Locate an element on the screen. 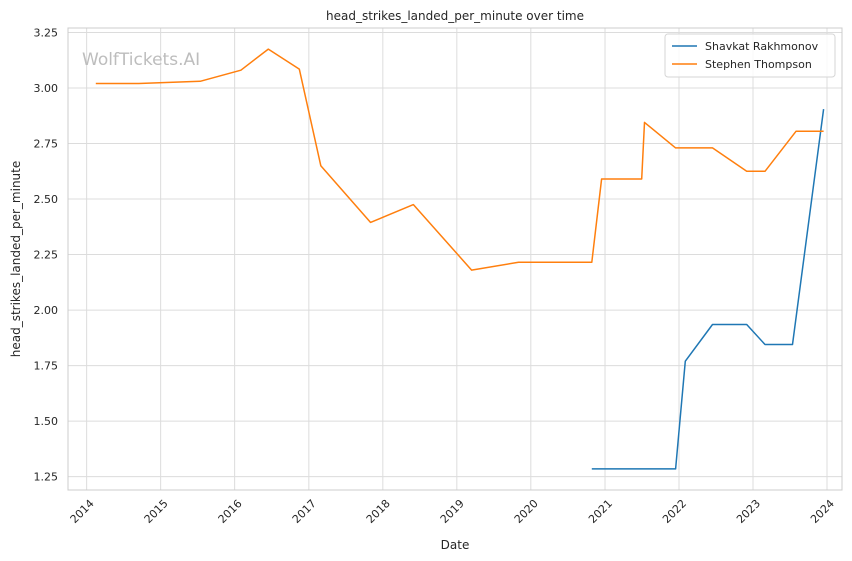  legend: Shavkat Rakhmonov Stephen Thompson is located at coordinates (750, 55).